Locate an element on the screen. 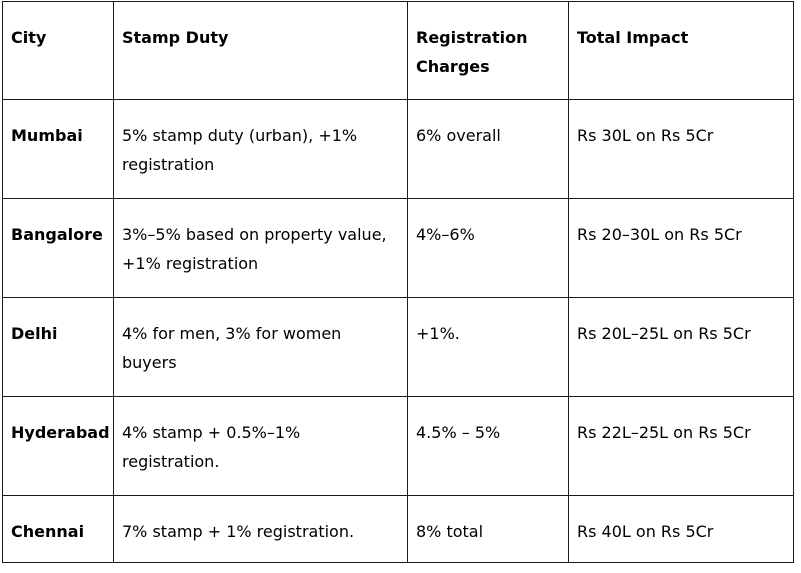 The image size is (801, 573). city-cell: Chennai is located at coordinates (58, 529).